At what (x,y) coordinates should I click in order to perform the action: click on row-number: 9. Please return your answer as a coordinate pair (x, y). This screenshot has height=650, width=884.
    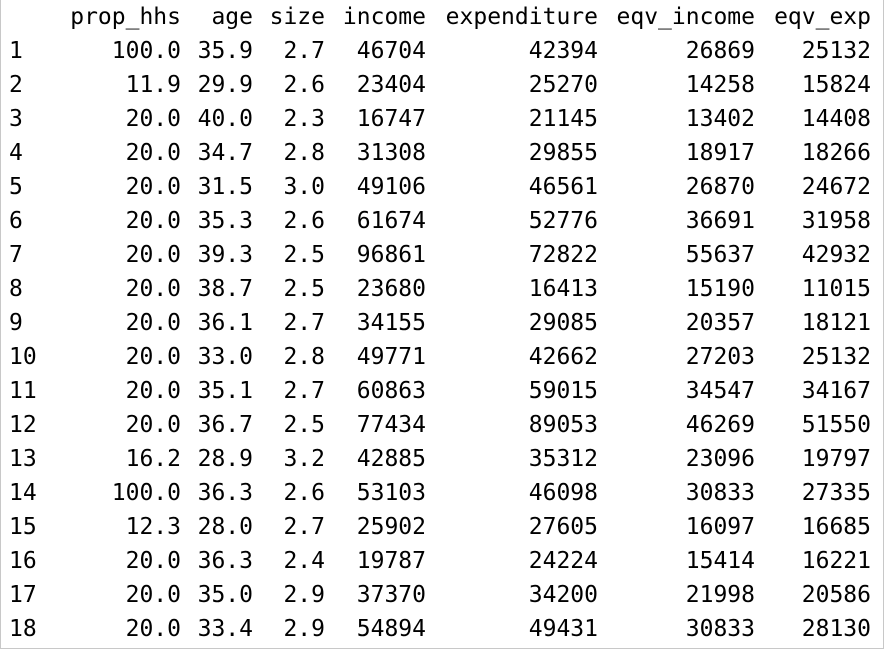
    Looking at the image, I should click on (16, 323).